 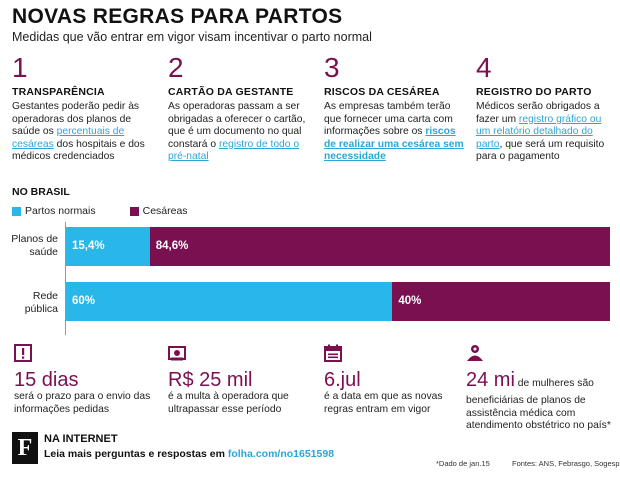 What do you see at coordinates (490, 380) in the screenshot?
I see `fact-value-number: 24 mi` at bounding box center [490, 380].